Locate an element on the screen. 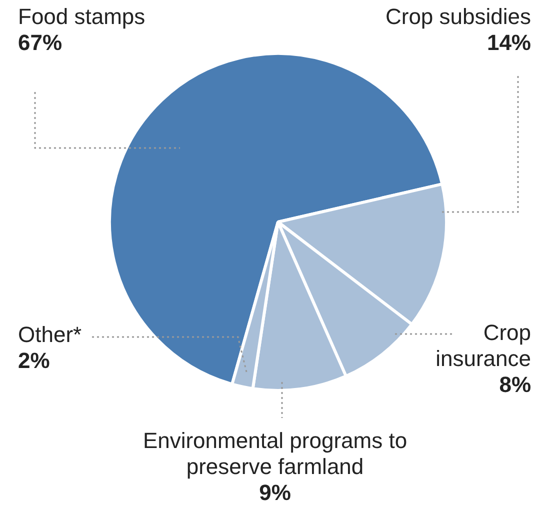  slice-label: Other* is located at coordinates (50, 334).